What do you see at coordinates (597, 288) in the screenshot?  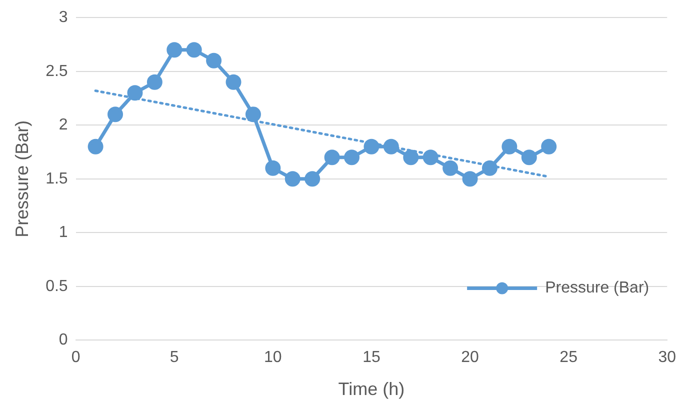 I see `legend-label: Pressure (Bar)` at bounding box center [597, 288].